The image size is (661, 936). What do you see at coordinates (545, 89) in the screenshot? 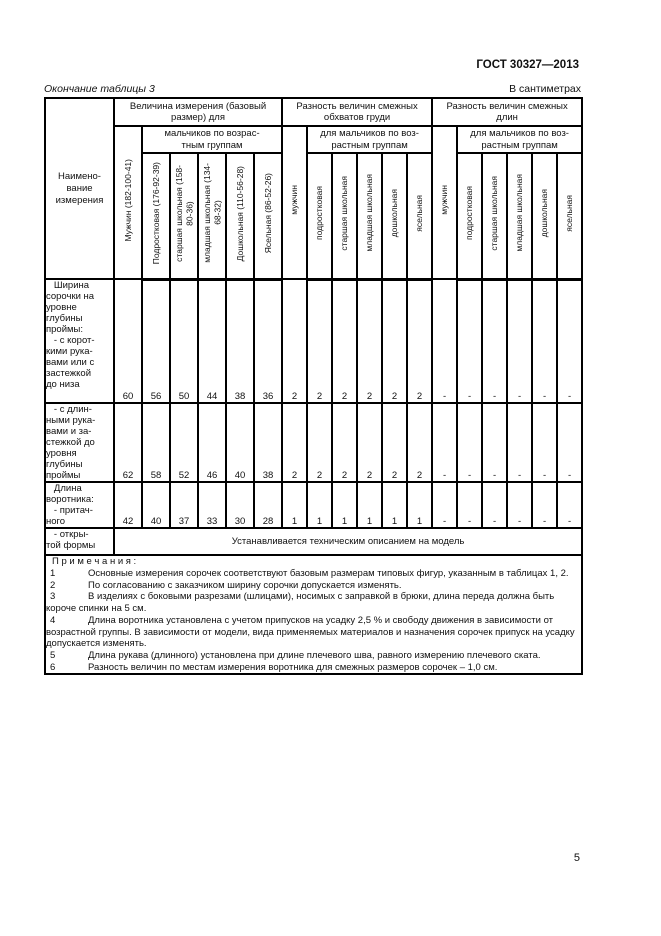
I see `units-label: В сантиметрах` at bounding box center [545, 89].